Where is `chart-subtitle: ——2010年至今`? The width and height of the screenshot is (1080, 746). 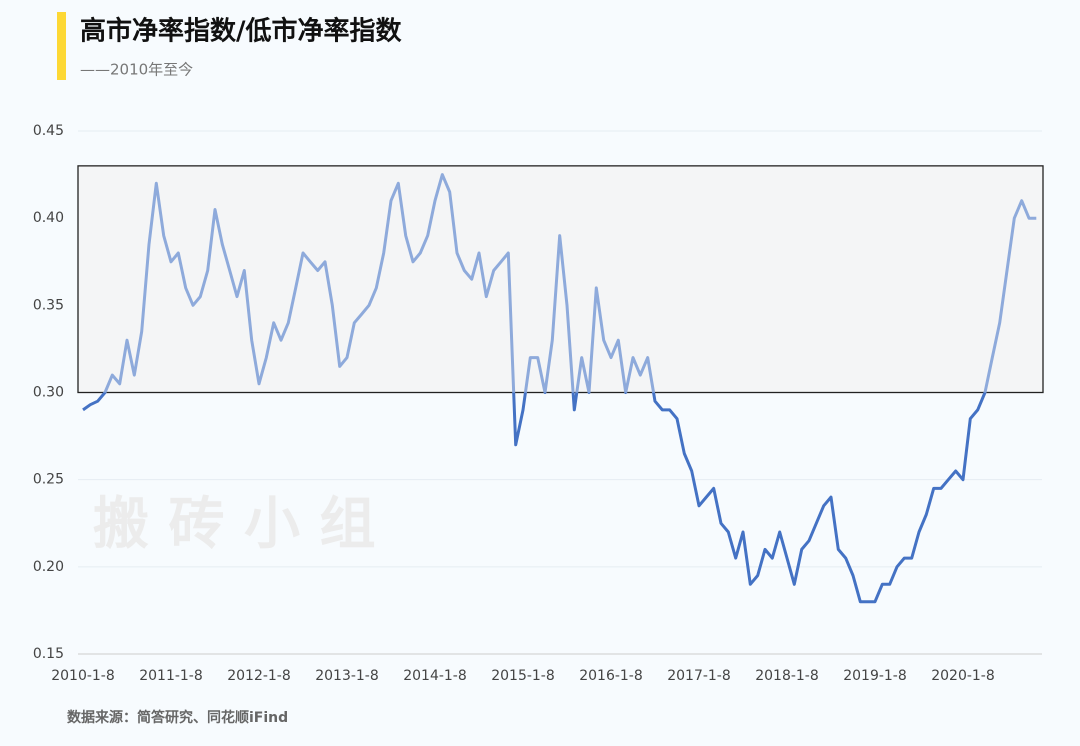 chart-subtitle: ——2010年至今 is located at coordinates (136, 70).